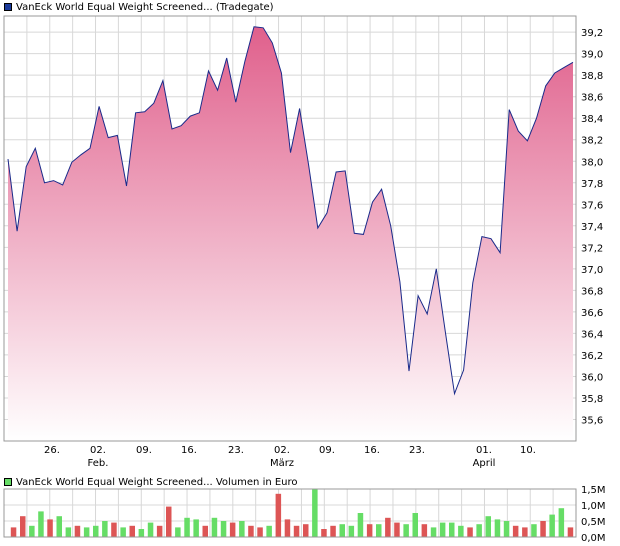  I want to click on price-x-tick-day: 26., so click(52, 450).